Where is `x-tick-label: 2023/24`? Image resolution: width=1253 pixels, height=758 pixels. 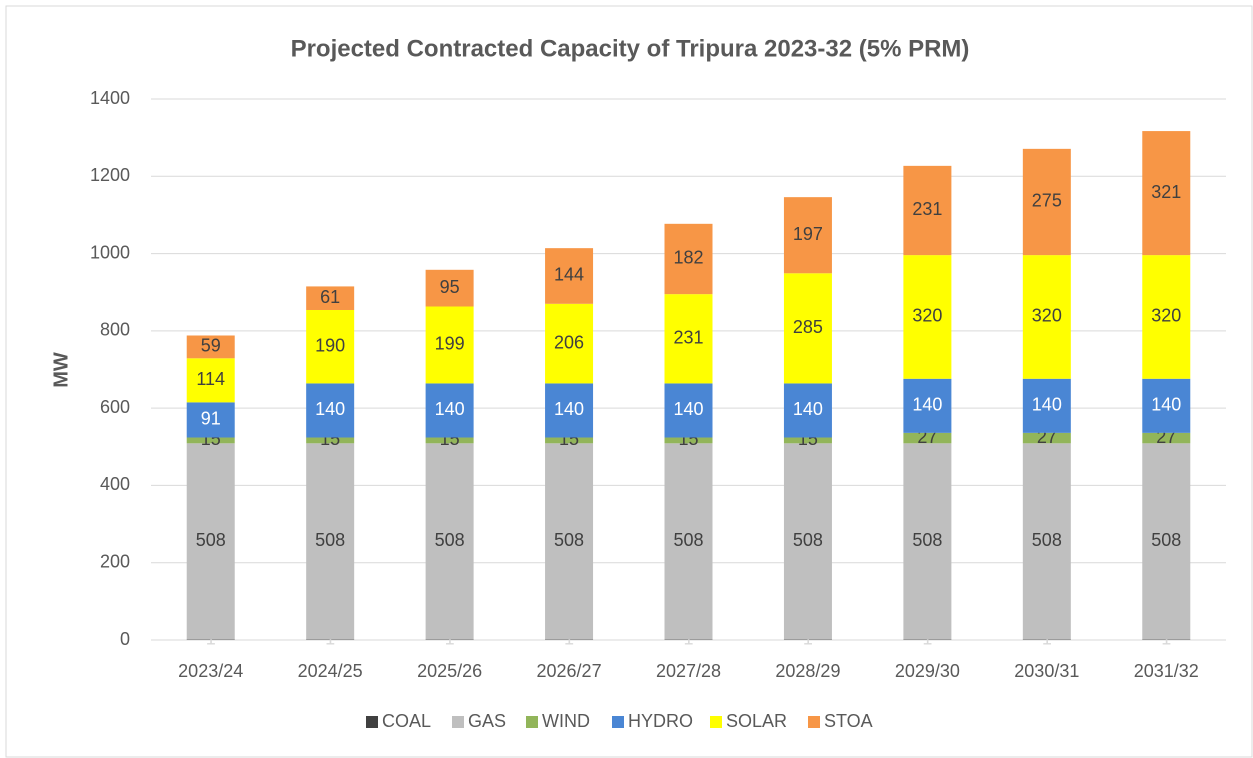 x-tick-label: 2023/24 is located at coordinates (210, 671).